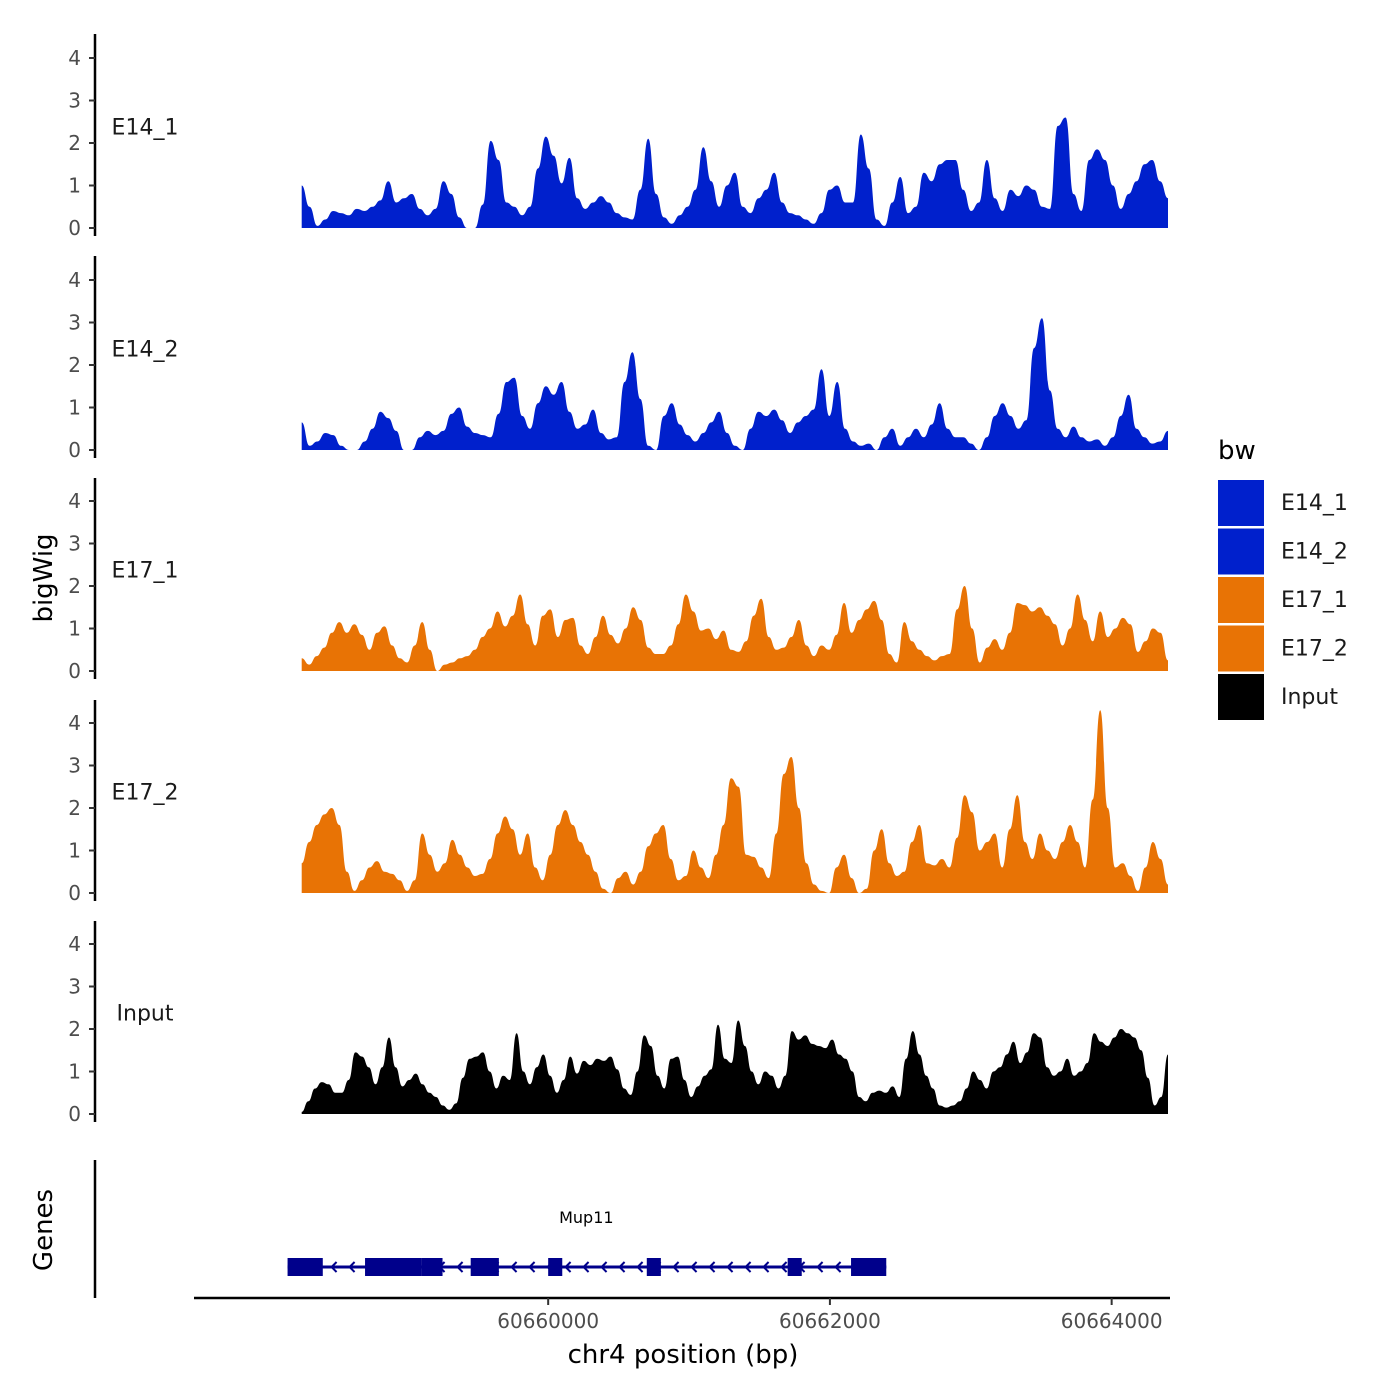  I want to click on legend-swatch-input, so click(1241, 697).